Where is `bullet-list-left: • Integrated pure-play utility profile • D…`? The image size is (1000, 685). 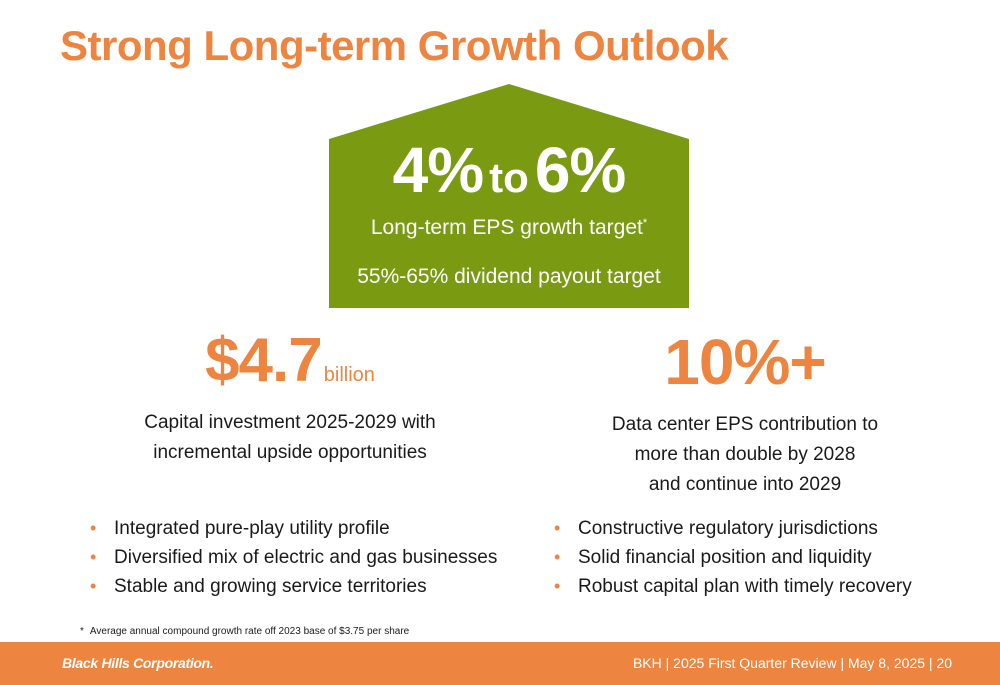 bullet-list-left: • Integrated pure-play utility profile • D… is located at coordinates (292, 557).